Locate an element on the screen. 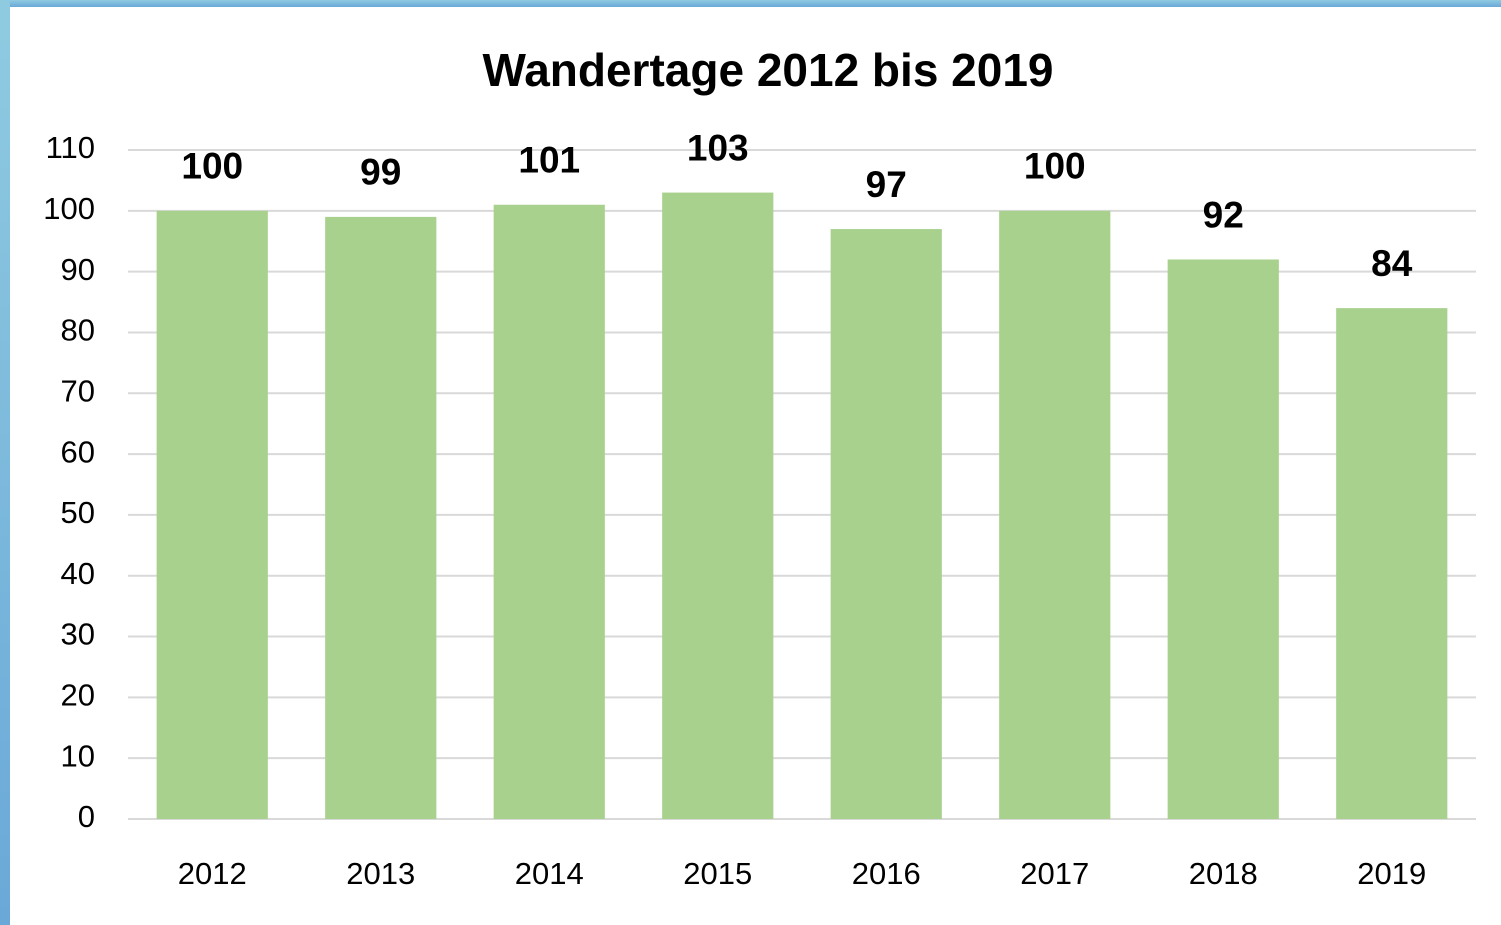 The height and width of the screenshot is (925, 1501). y-tick-label: 80 is located at coordinates (78, 330).